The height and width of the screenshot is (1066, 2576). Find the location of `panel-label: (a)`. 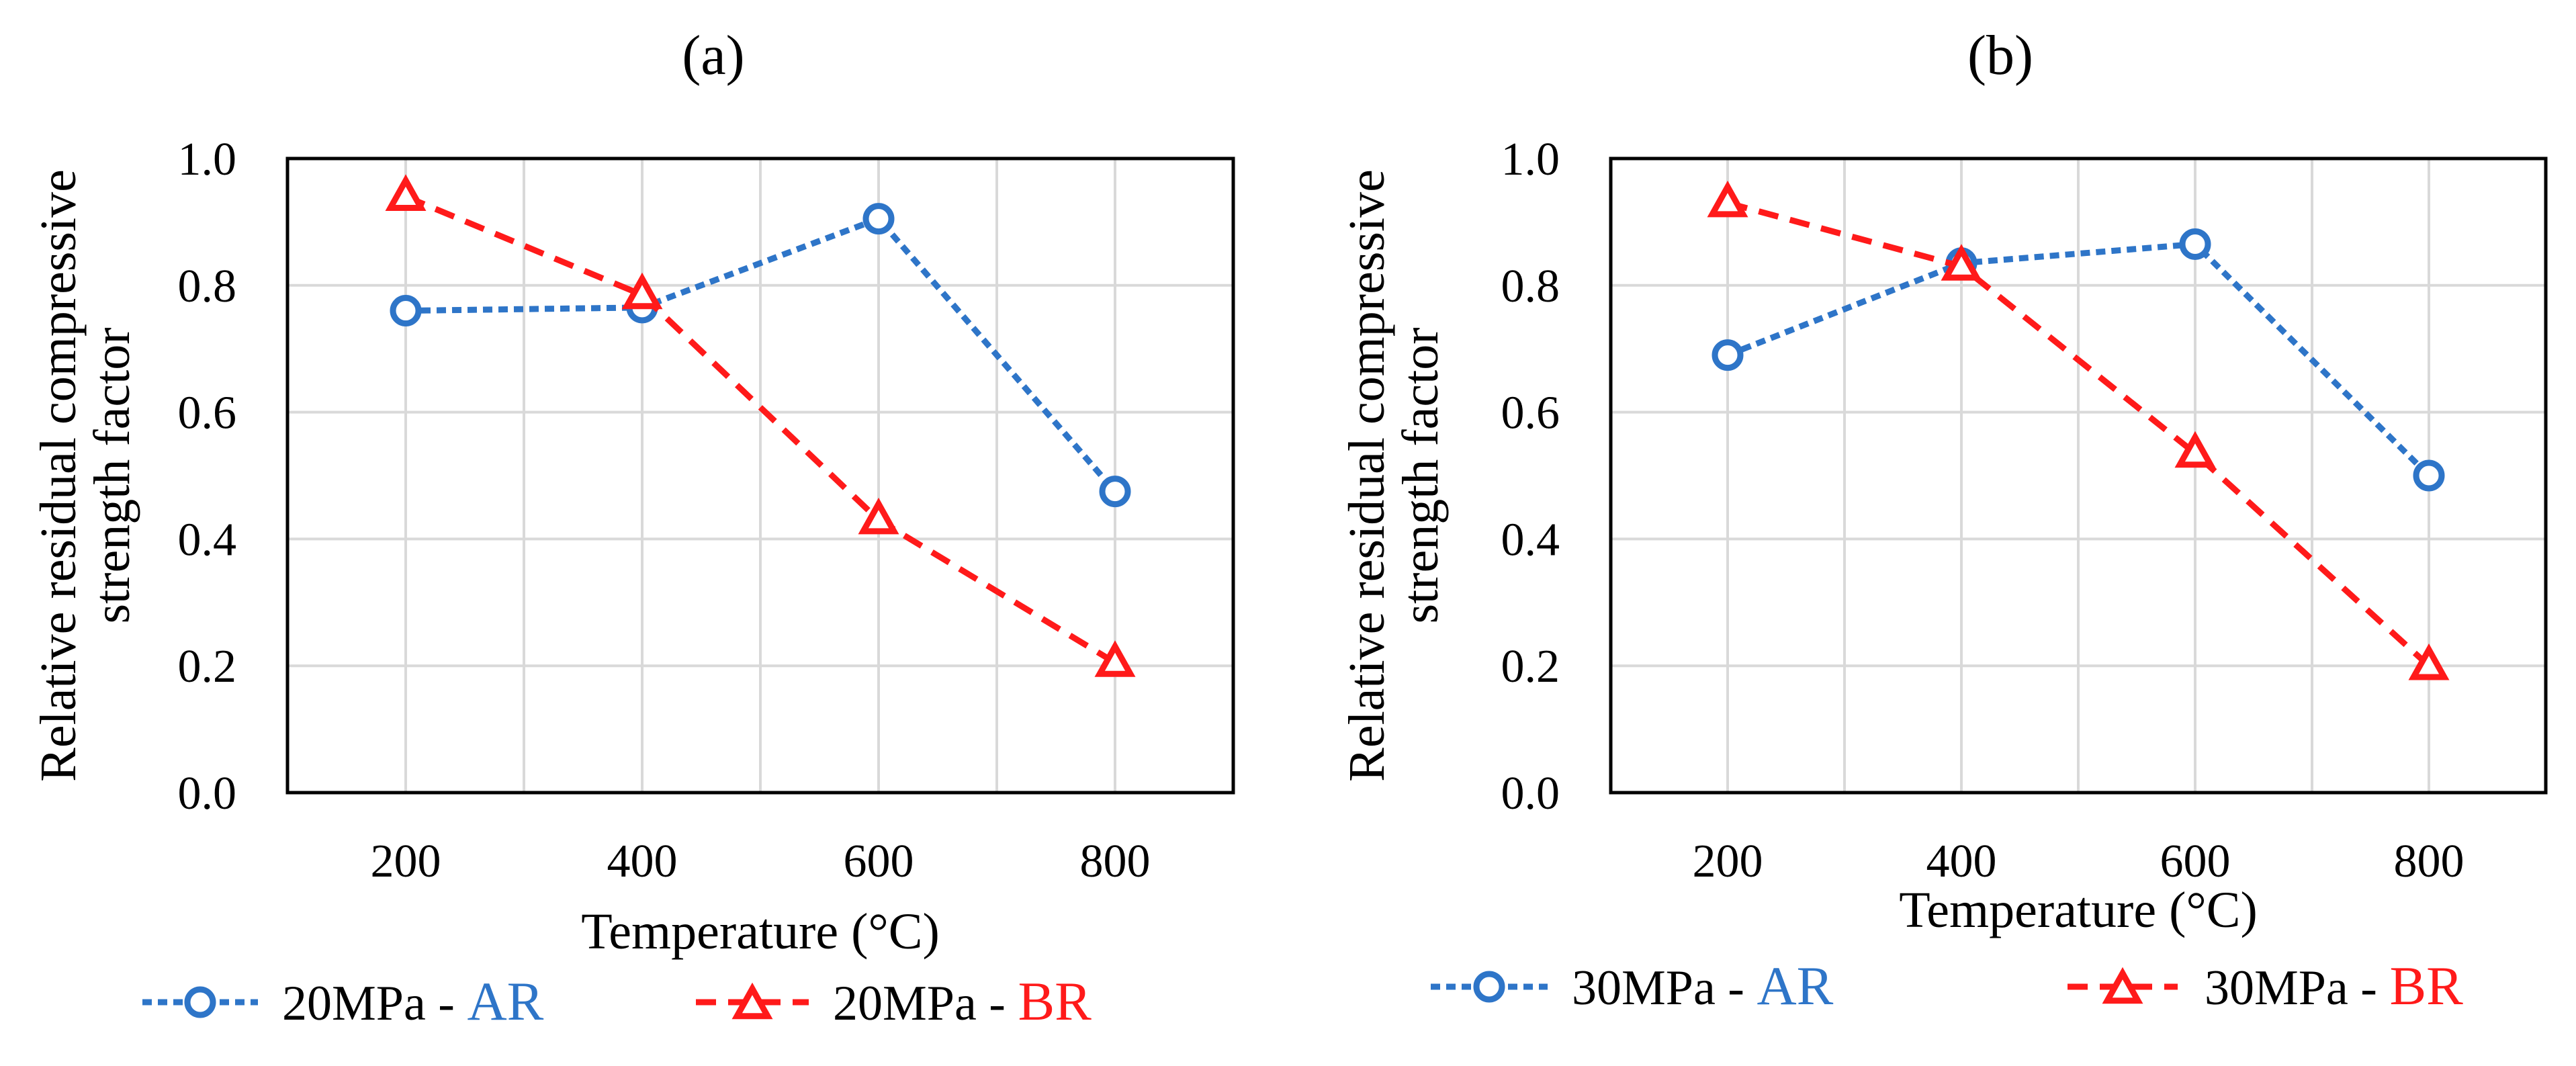

panel-label: (a) is located at coordinates (713, 55).